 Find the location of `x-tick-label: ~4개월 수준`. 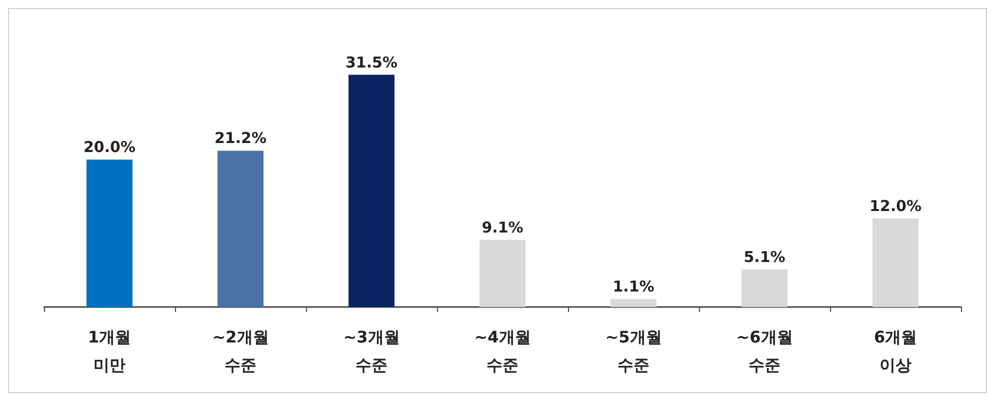

x-tick-label: ~4개월 수준 is located at coordinates (502, 351).